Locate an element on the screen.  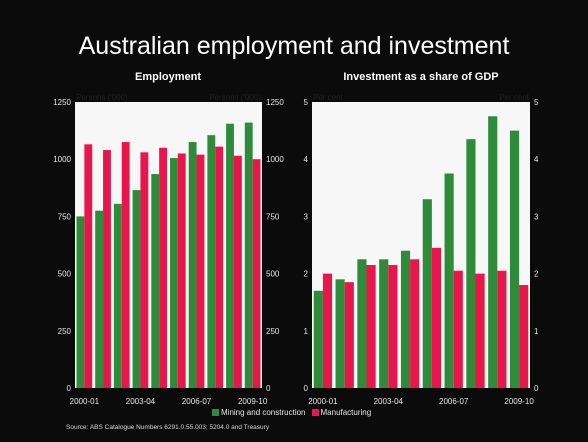
legend: Mining and construction Manufacturing is located at coordinates (291, 412).